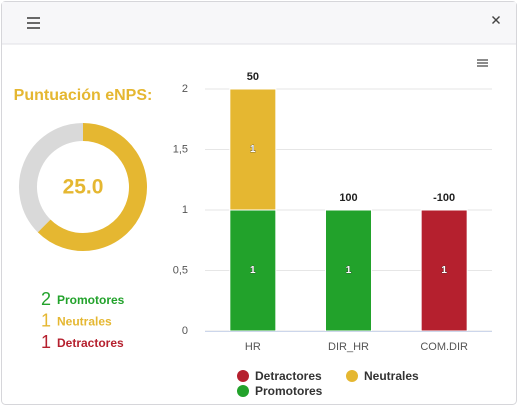 The width and height of the screenshot is (518, 407). Describe the element at coordinates (180, 149) in the screenshot. I see `y-tick-label: 1,5` at that location.